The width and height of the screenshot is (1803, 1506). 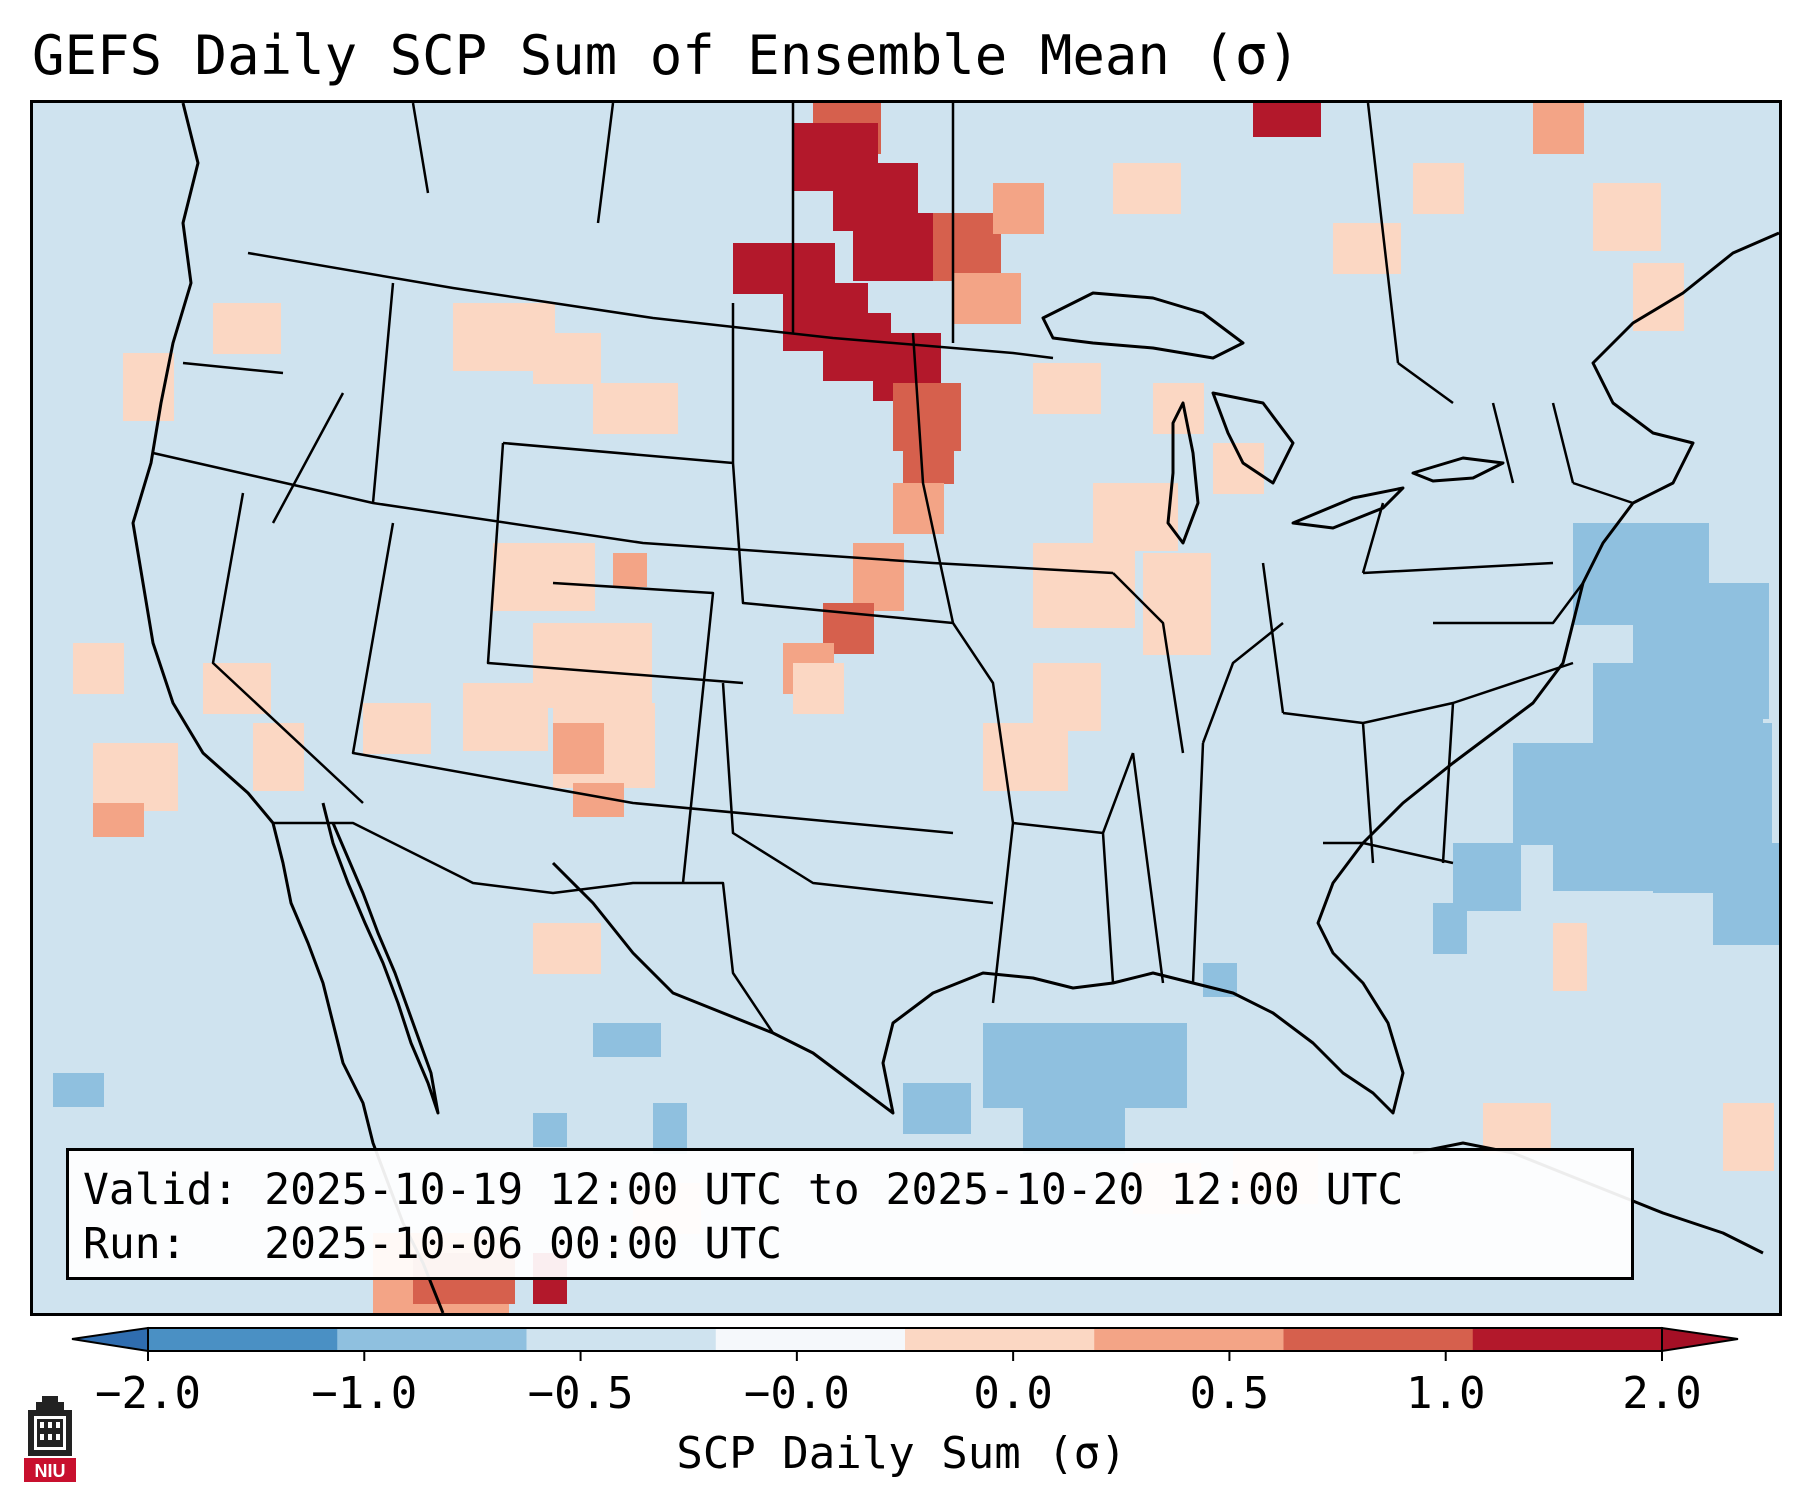 I want to click on colorbar: −2.0 −1.0 −0.5 −0.0 0.0 0.5 1.0 2.0, so click(x=905, y=1372).